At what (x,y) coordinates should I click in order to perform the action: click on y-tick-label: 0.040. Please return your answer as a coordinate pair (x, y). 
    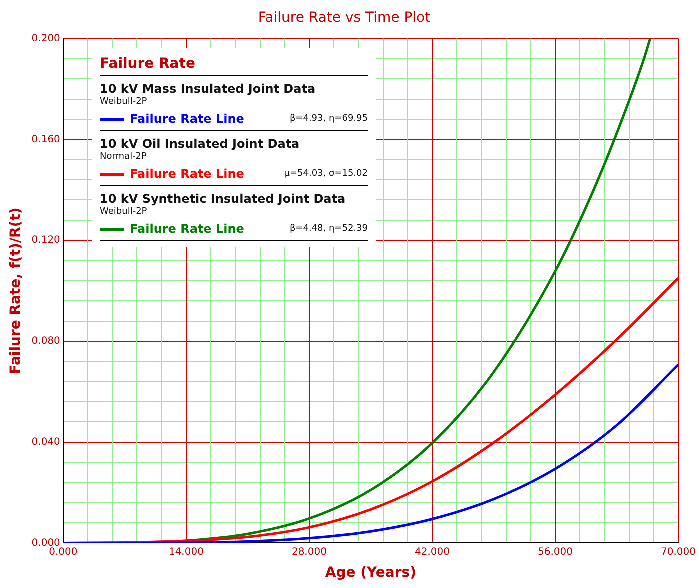
    Looking at the image, I should click on (46, 442).